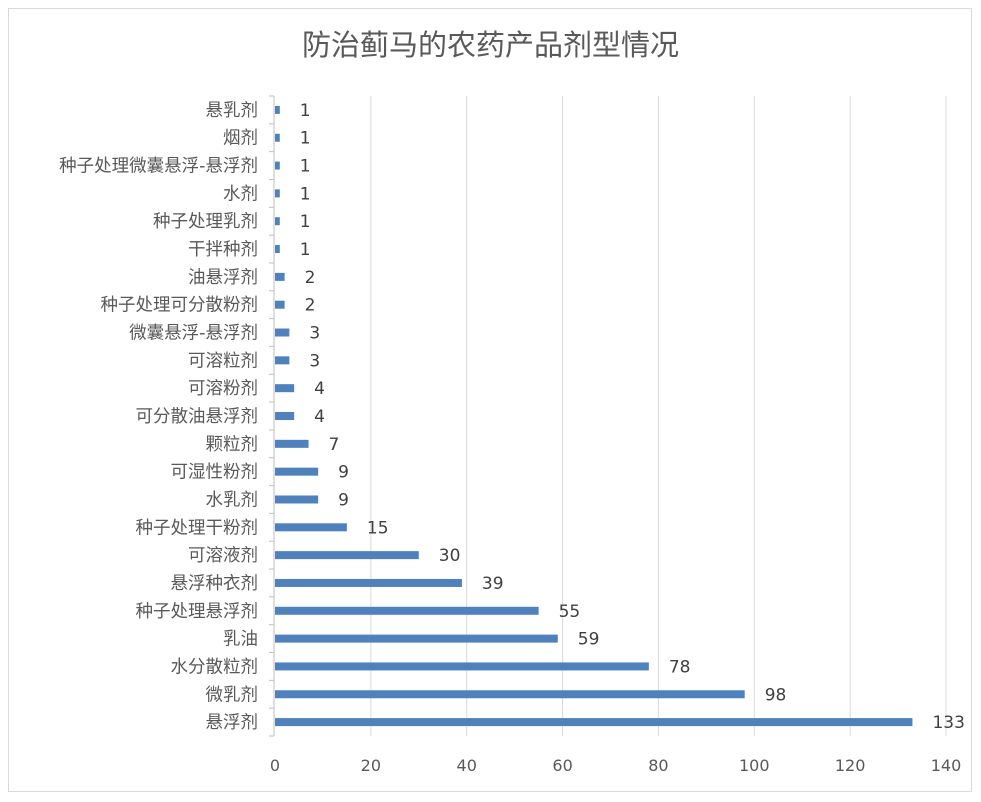 This screenshot has height=802, width=981. What do you see at coordinates (946, 765) in the screenshot?
I see `x-tick-label: 140` at bounding box center [946, 765].